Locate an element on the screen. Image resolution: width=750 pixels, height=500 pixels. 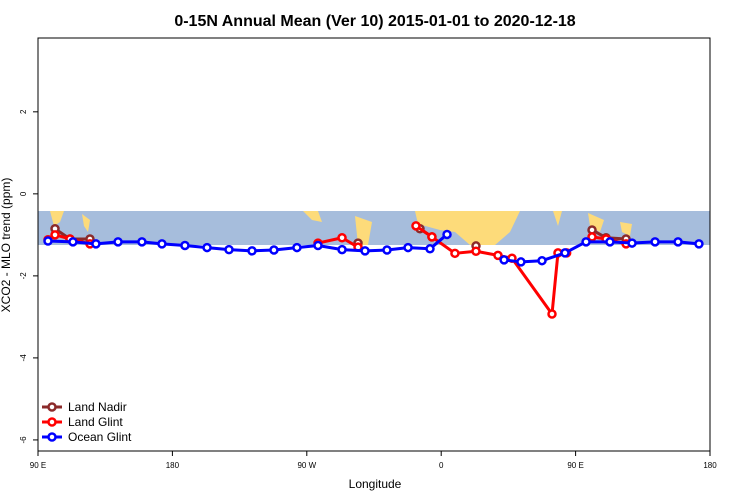
y-tick-label: 0 is located at coordinates (23, 193).